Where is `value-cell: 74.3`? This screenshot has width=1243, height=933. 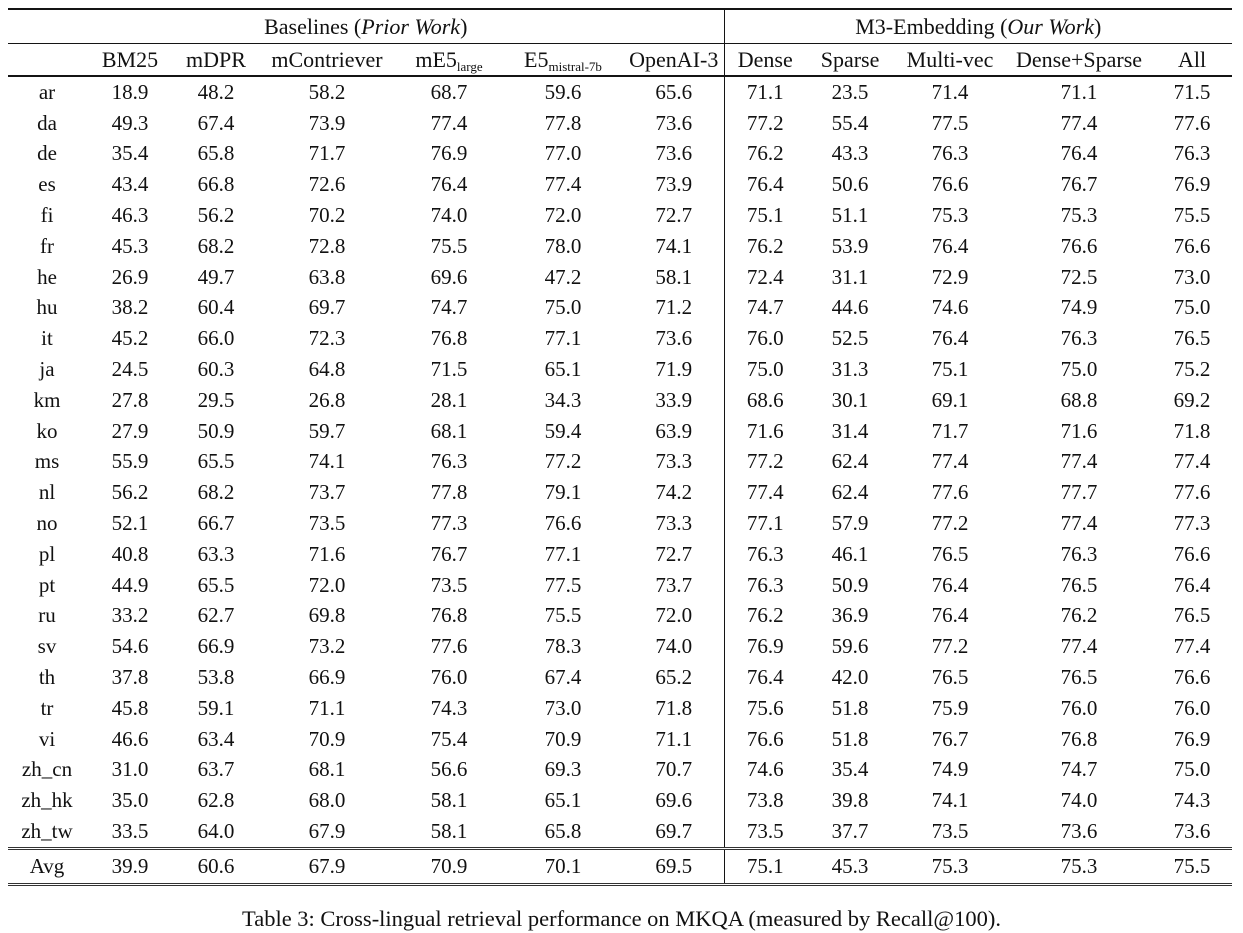
value-cell: 74.3 is located at coordinates (1192, 800).